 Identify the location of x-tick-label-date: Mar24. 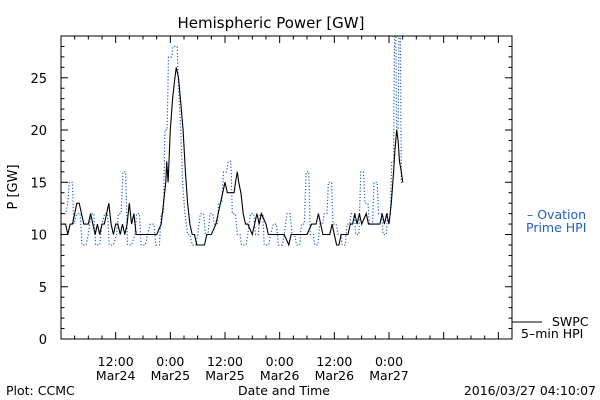
(116, 375).